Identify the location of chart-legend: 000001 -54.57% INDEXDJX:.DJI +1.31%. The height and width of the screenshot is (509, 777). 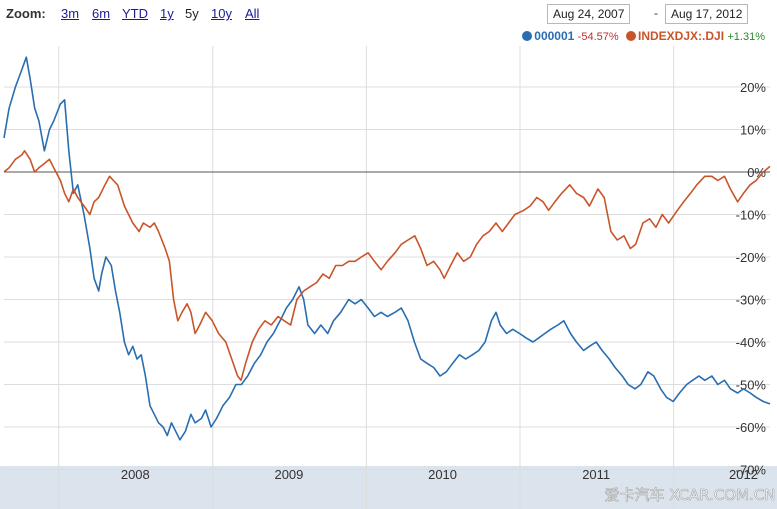
(645, 36).